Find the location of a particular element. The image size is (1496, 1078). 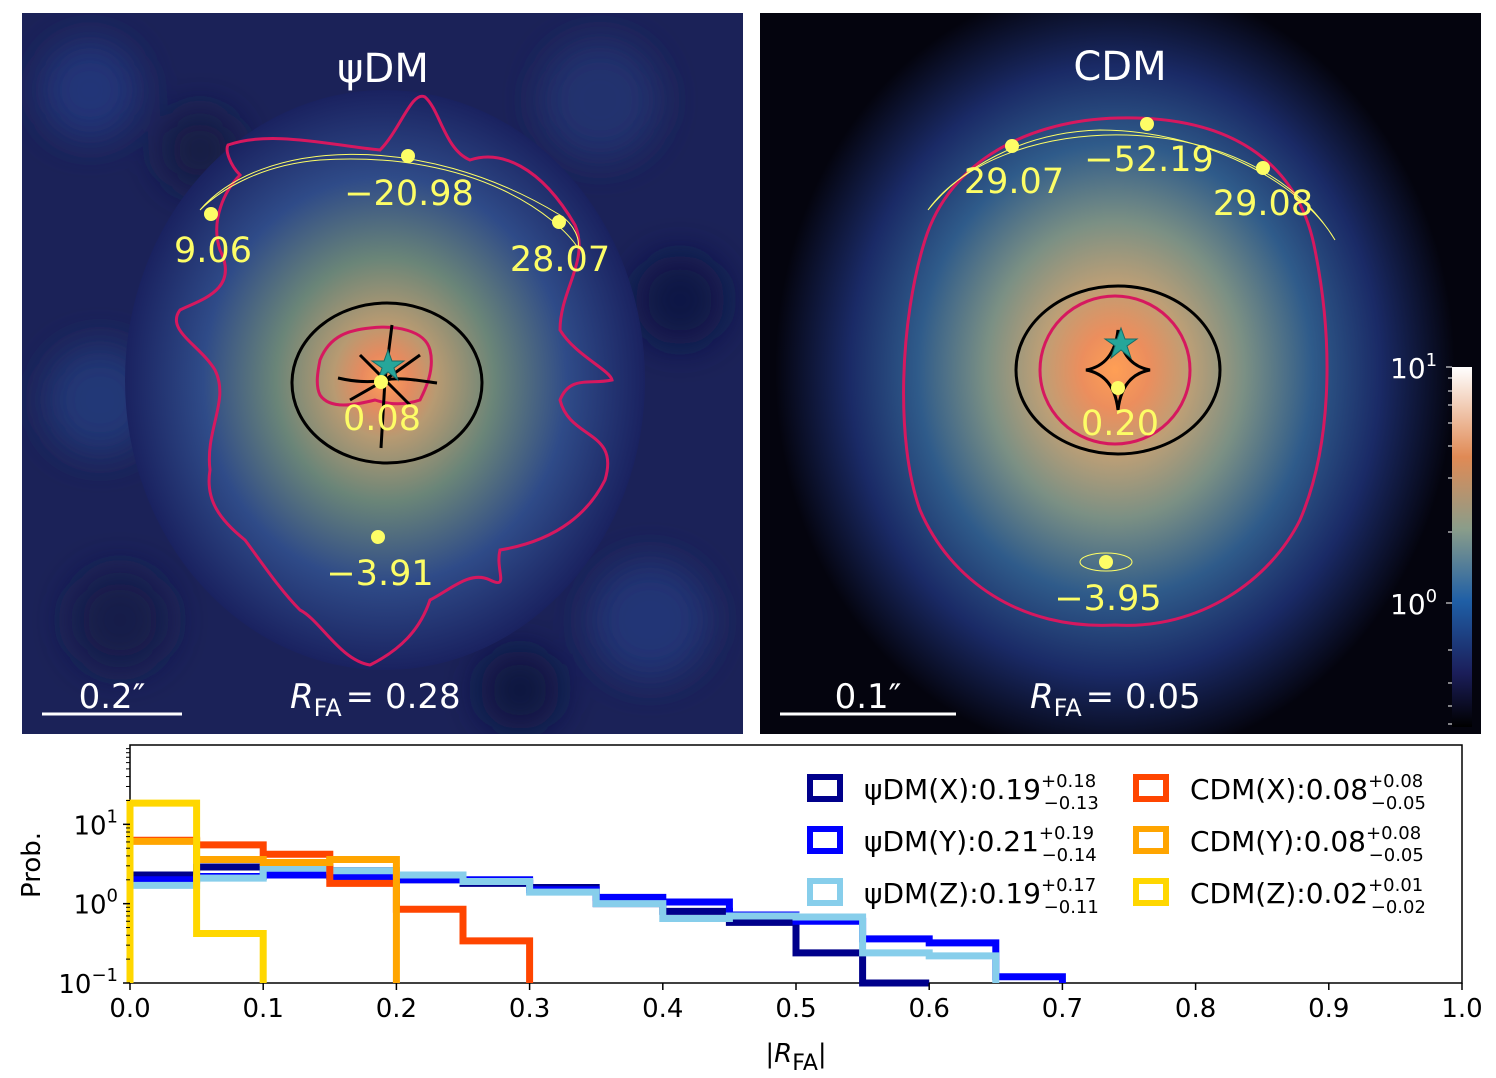

x-tick-label: 0.8 is located at coordinates (1195, 1009).